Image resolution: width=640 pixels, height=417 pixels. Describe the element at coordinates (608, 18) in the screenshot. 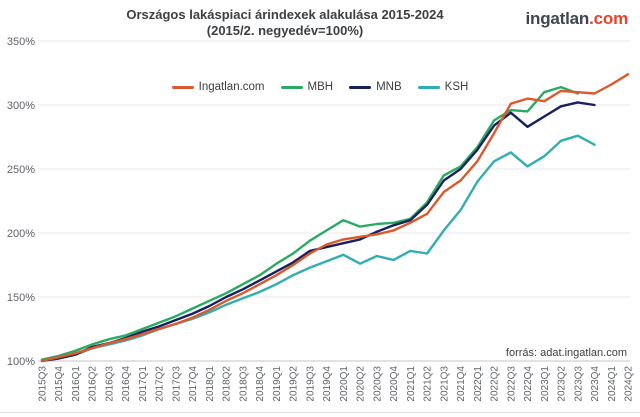

I see `logo-suffix: .com` at that location.